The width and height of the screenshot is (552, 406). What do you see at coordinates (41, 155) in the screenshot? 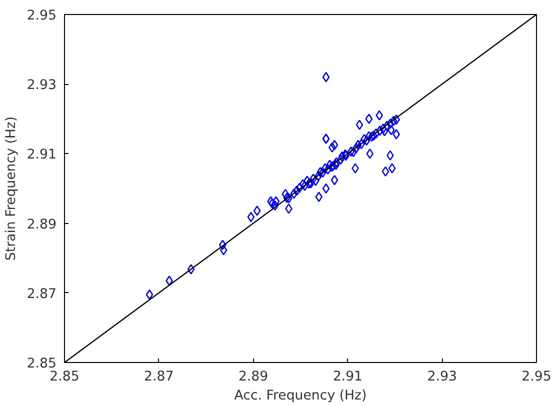
I see `y-tick-label: 2.91` at bounding box center [41, 155].